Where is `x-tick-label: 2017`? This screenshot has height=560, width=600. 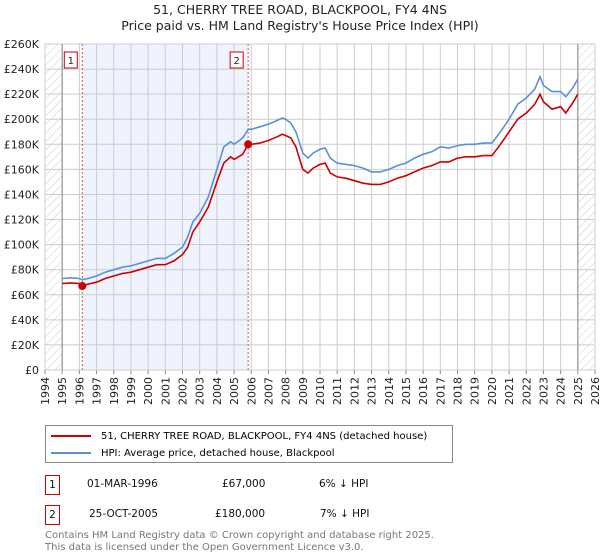 x-tick-label: 2017 is located at coordinates (440, 391).